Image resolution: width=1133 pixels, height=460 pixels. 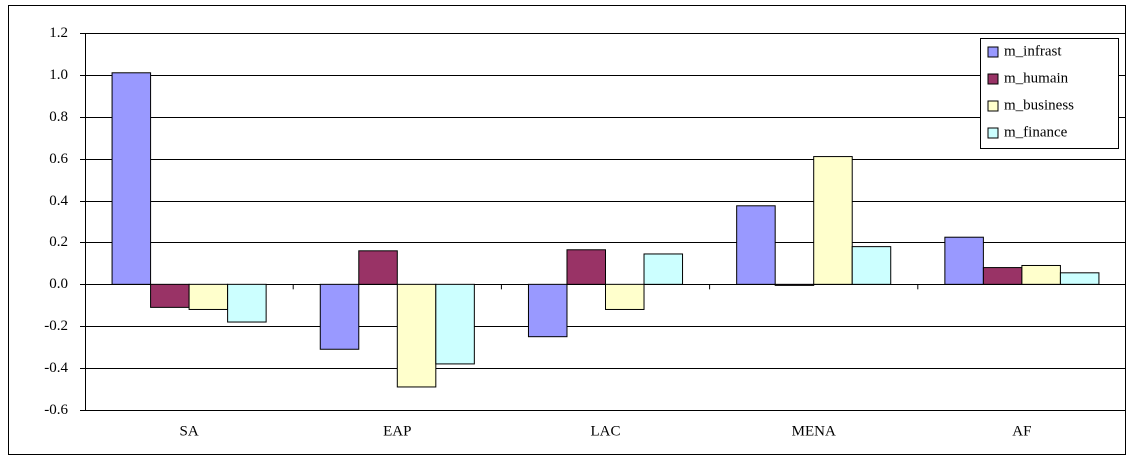 What do you see at coordinates (1036, 78) in the screenshot?
I see `legend-label: m_humain` at bounding box center [1036, 78].